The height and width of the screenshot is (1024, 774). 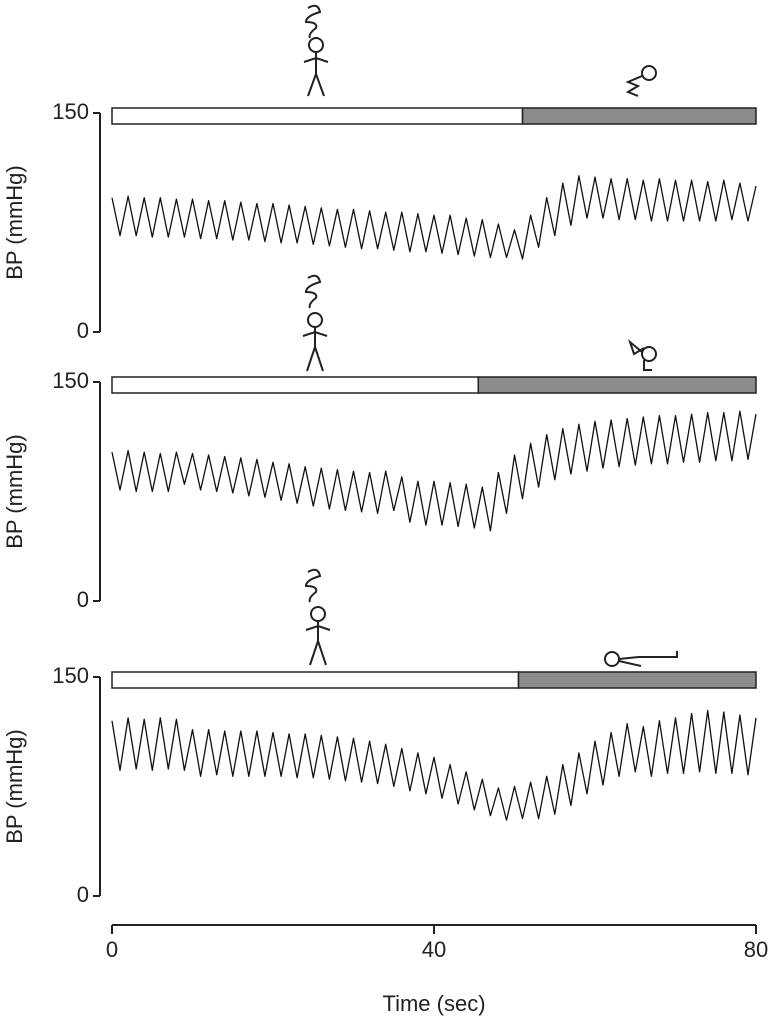 I want to click on squat-icon, so click(x=641, y=81).